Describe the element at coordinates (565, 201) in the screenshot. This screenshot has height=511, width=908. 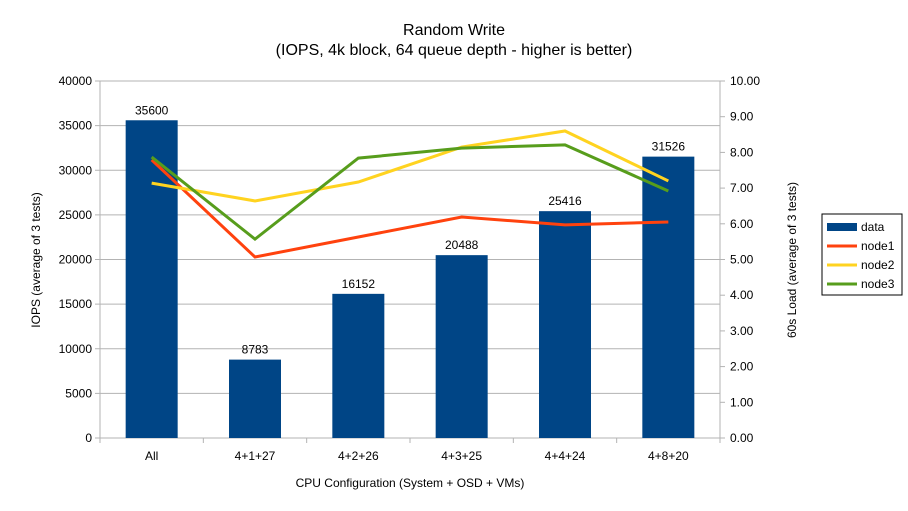
I see `data-label: 25416` at that location.